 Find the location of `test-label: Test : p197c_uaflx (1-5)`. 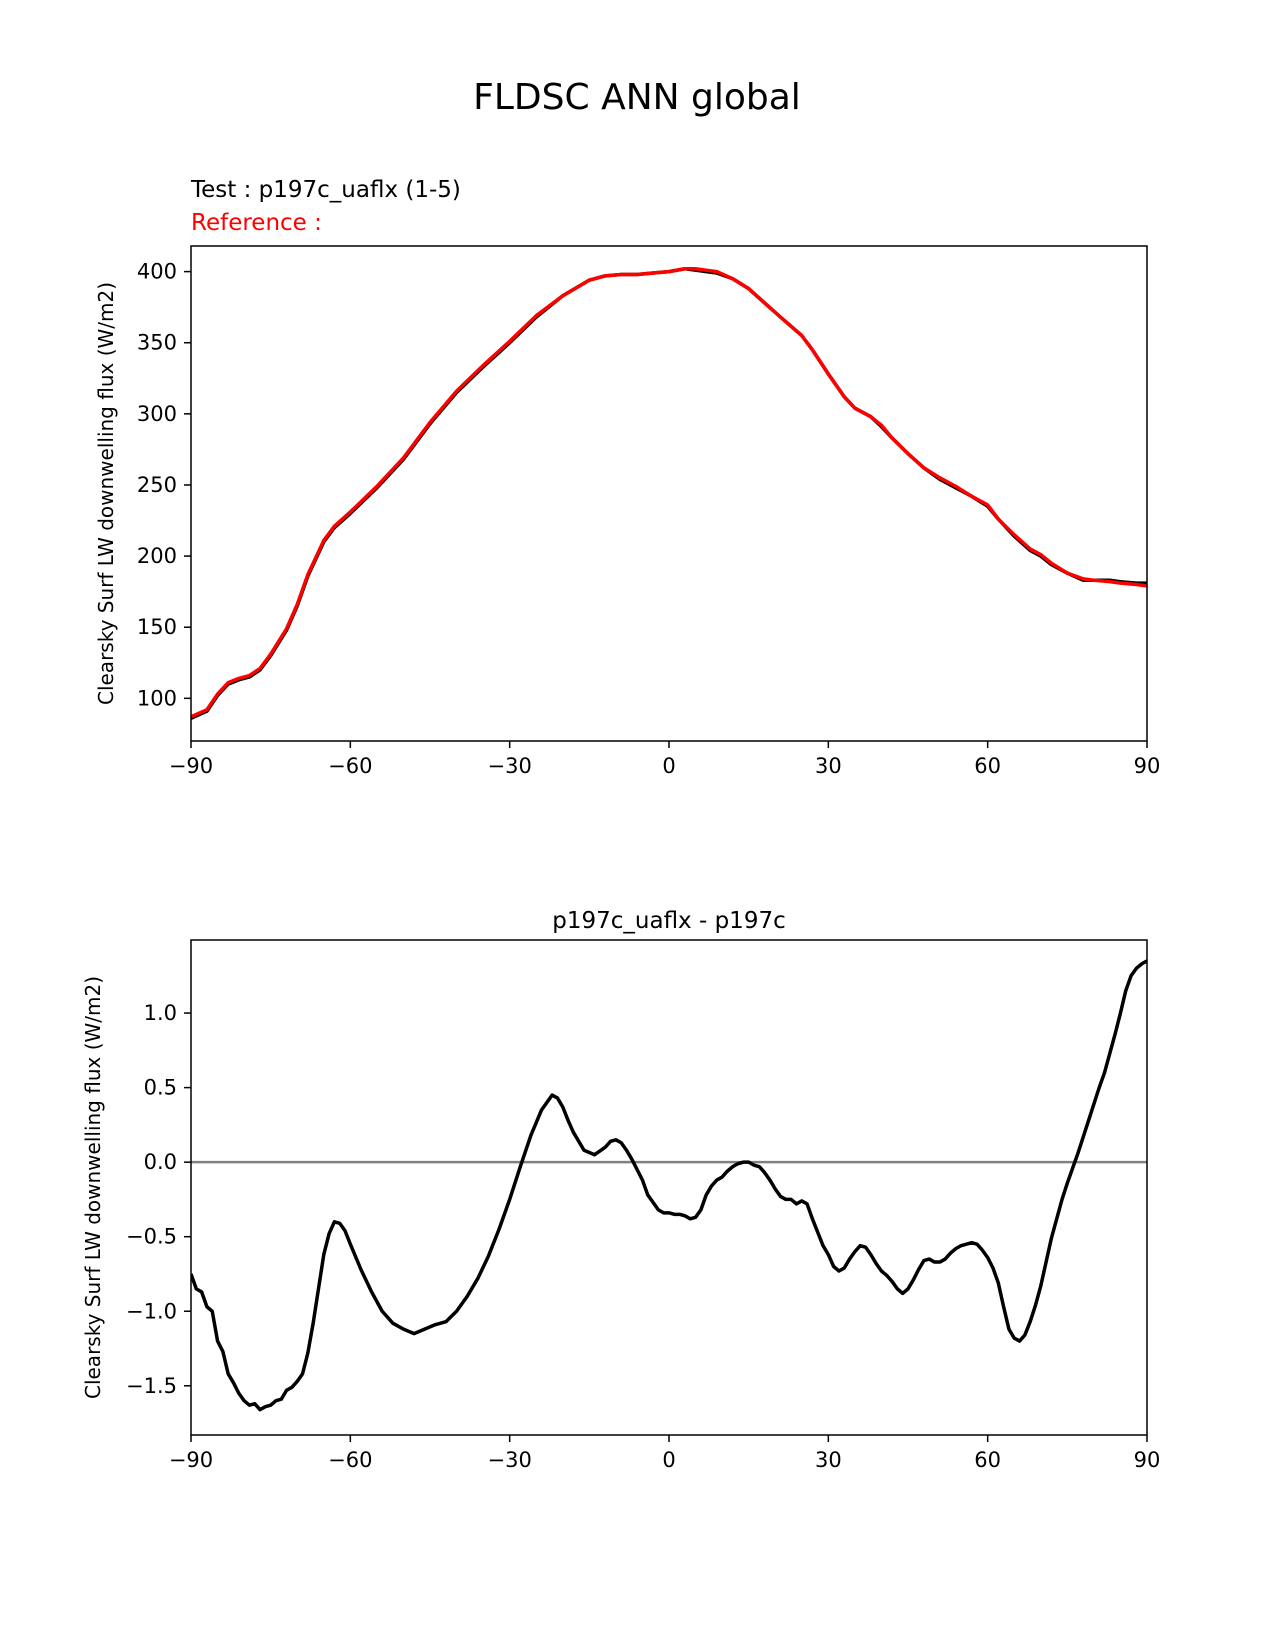

test-label: Test : p197c_uaflx (1-5) is located at coordinates (325, 190).